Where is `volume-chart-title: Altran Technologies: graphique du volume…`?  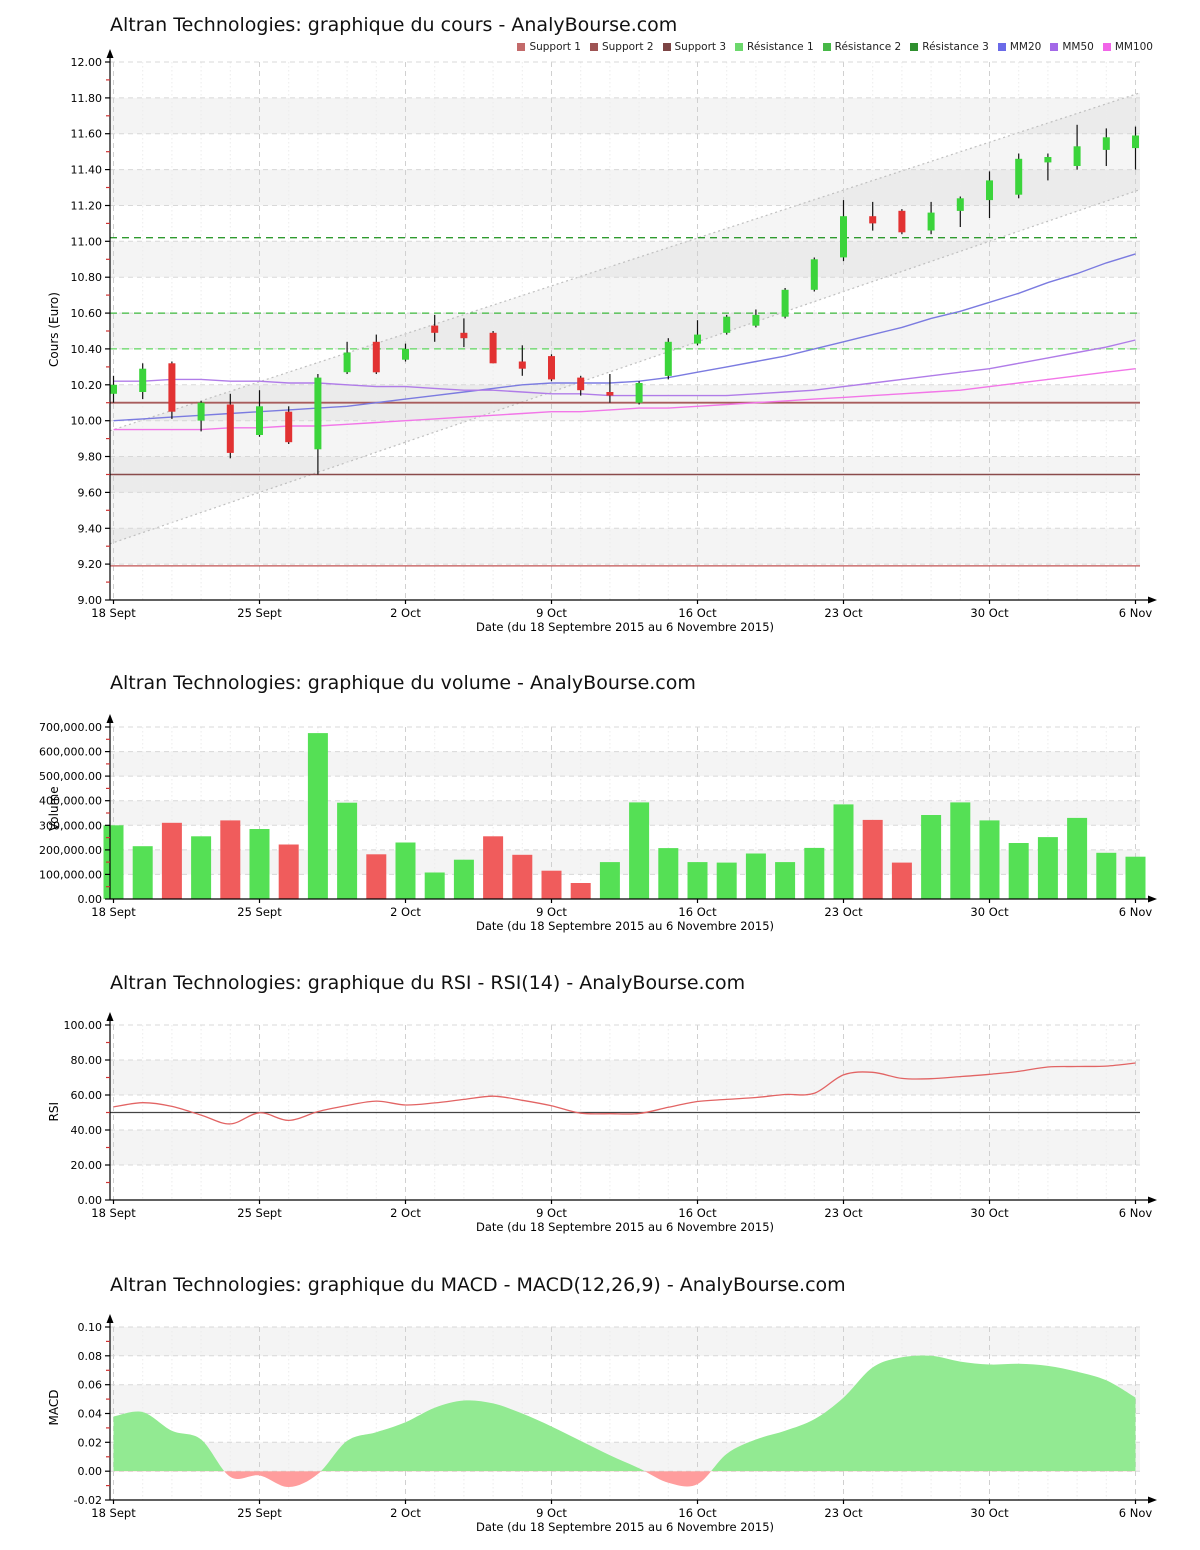 volume-chart-title: Altran Technologies: graphique du volume… is located at coordinates (403, 683).